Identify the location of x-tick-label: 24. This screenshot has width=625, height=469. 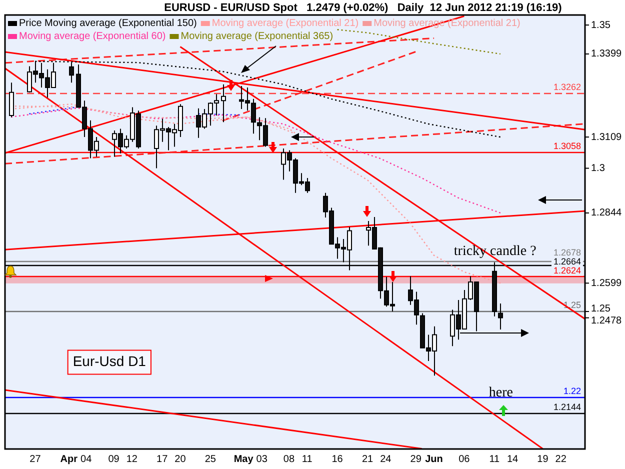
(386, 459).